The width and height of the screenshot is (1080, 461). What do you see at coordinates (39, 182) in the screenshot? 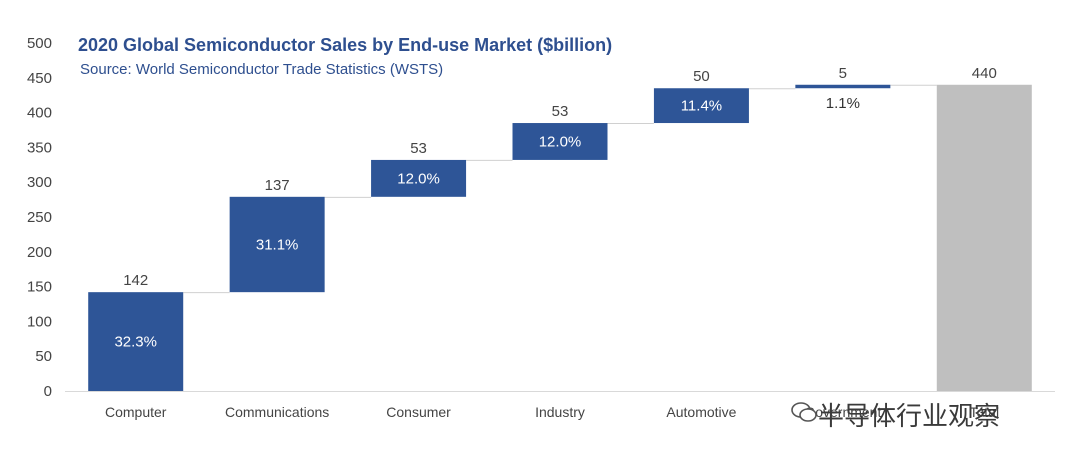
I see `y-tick-label: 300` at bounding box center [39, 182].